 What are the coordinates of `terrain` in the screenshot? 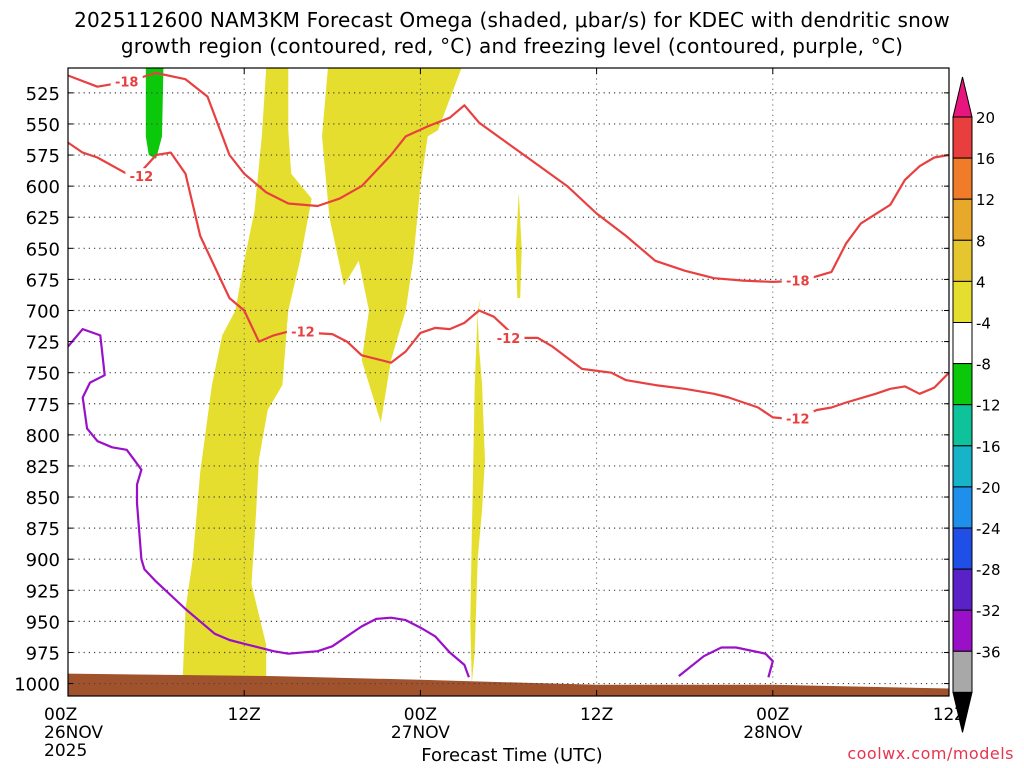 It's located at (508, 684).